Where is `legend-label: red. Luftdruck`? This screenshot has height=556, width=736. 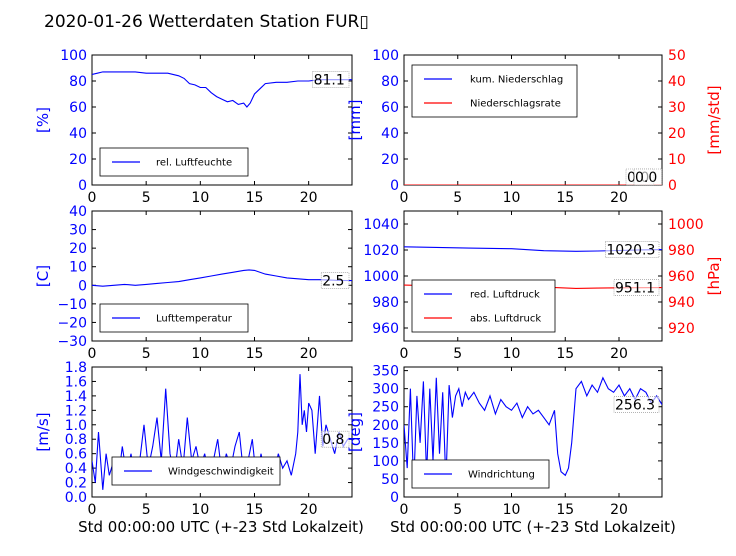
legend-label: red. Luftdruck is located at coordinates (505, 295).